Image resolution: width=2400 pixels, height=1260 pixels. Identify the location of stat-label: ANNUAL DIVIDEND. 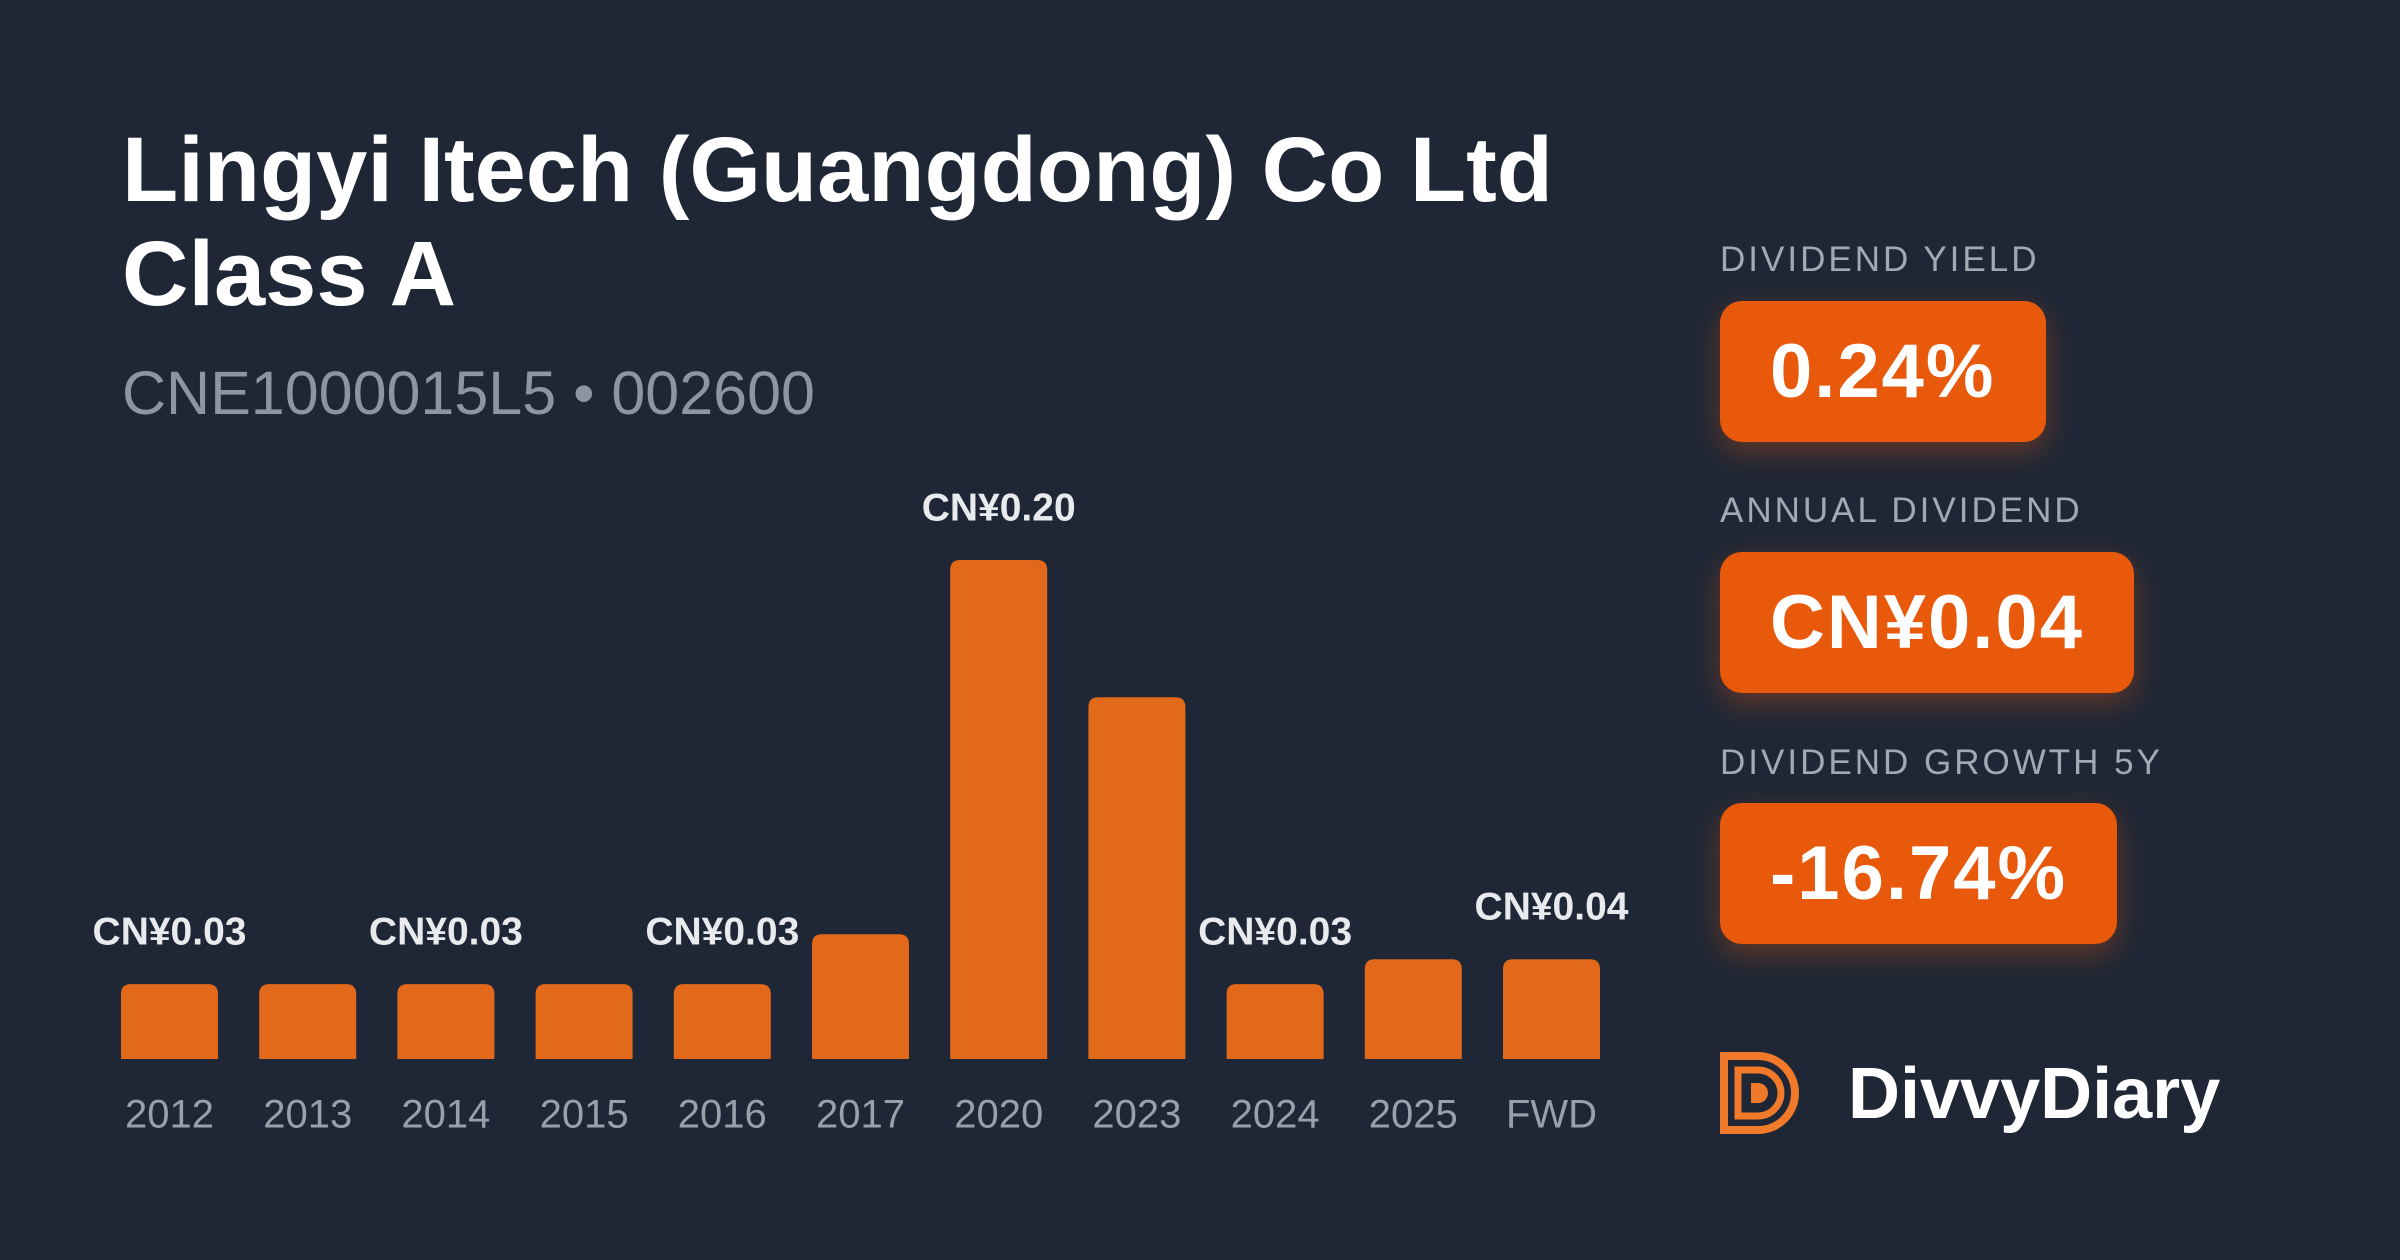
(1901, 510).